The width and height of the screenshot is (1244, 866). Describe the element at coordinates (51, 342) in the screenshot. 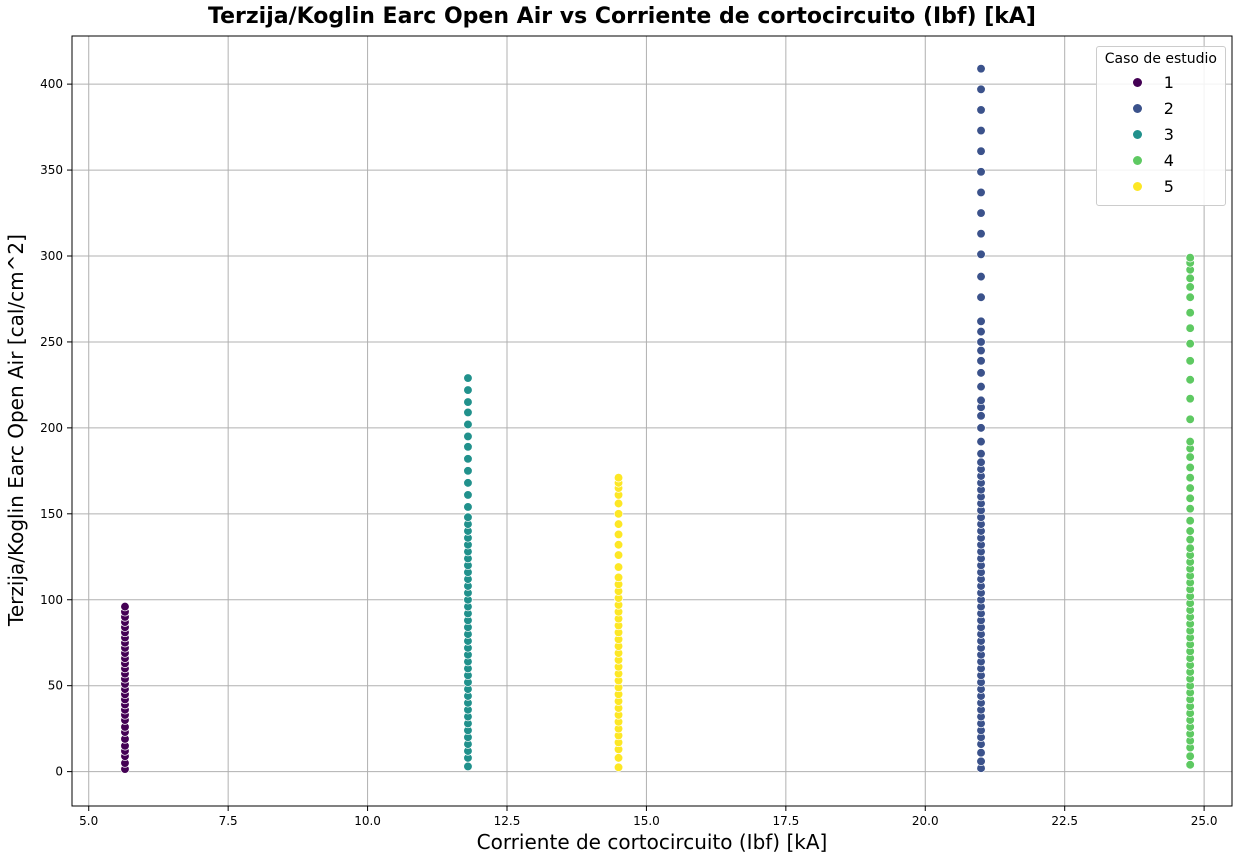

I see `y-tick-label: 250` at that location.